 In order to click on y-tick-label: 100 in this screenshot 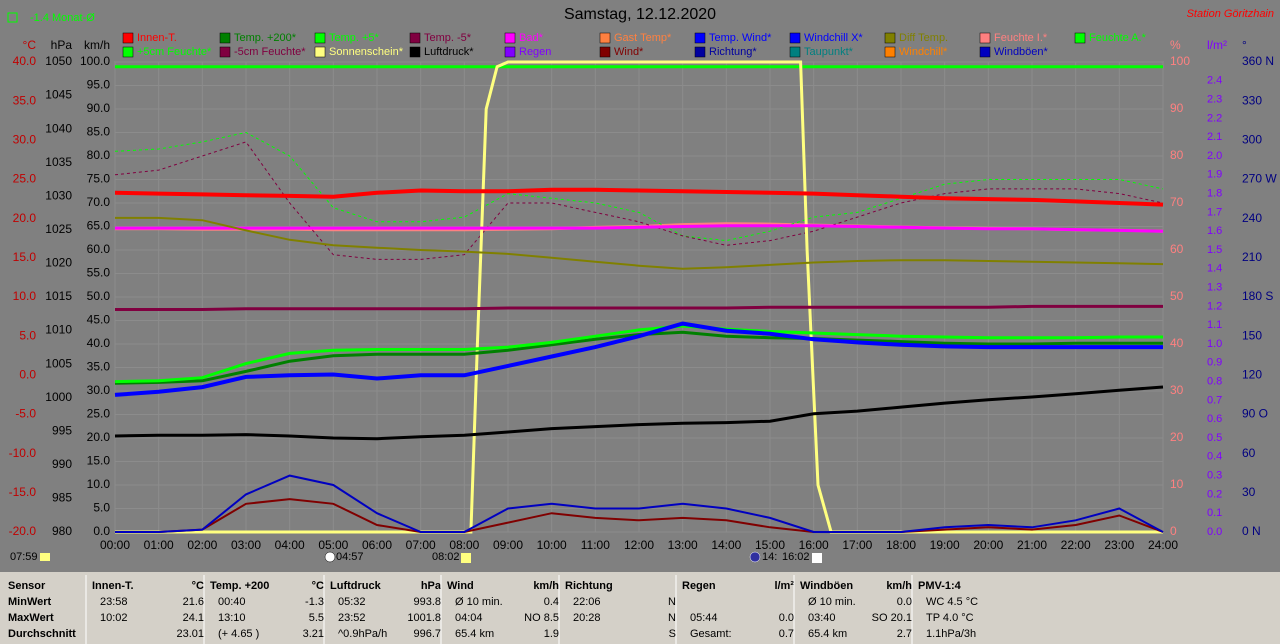, I will do `click(1180, 61)`.